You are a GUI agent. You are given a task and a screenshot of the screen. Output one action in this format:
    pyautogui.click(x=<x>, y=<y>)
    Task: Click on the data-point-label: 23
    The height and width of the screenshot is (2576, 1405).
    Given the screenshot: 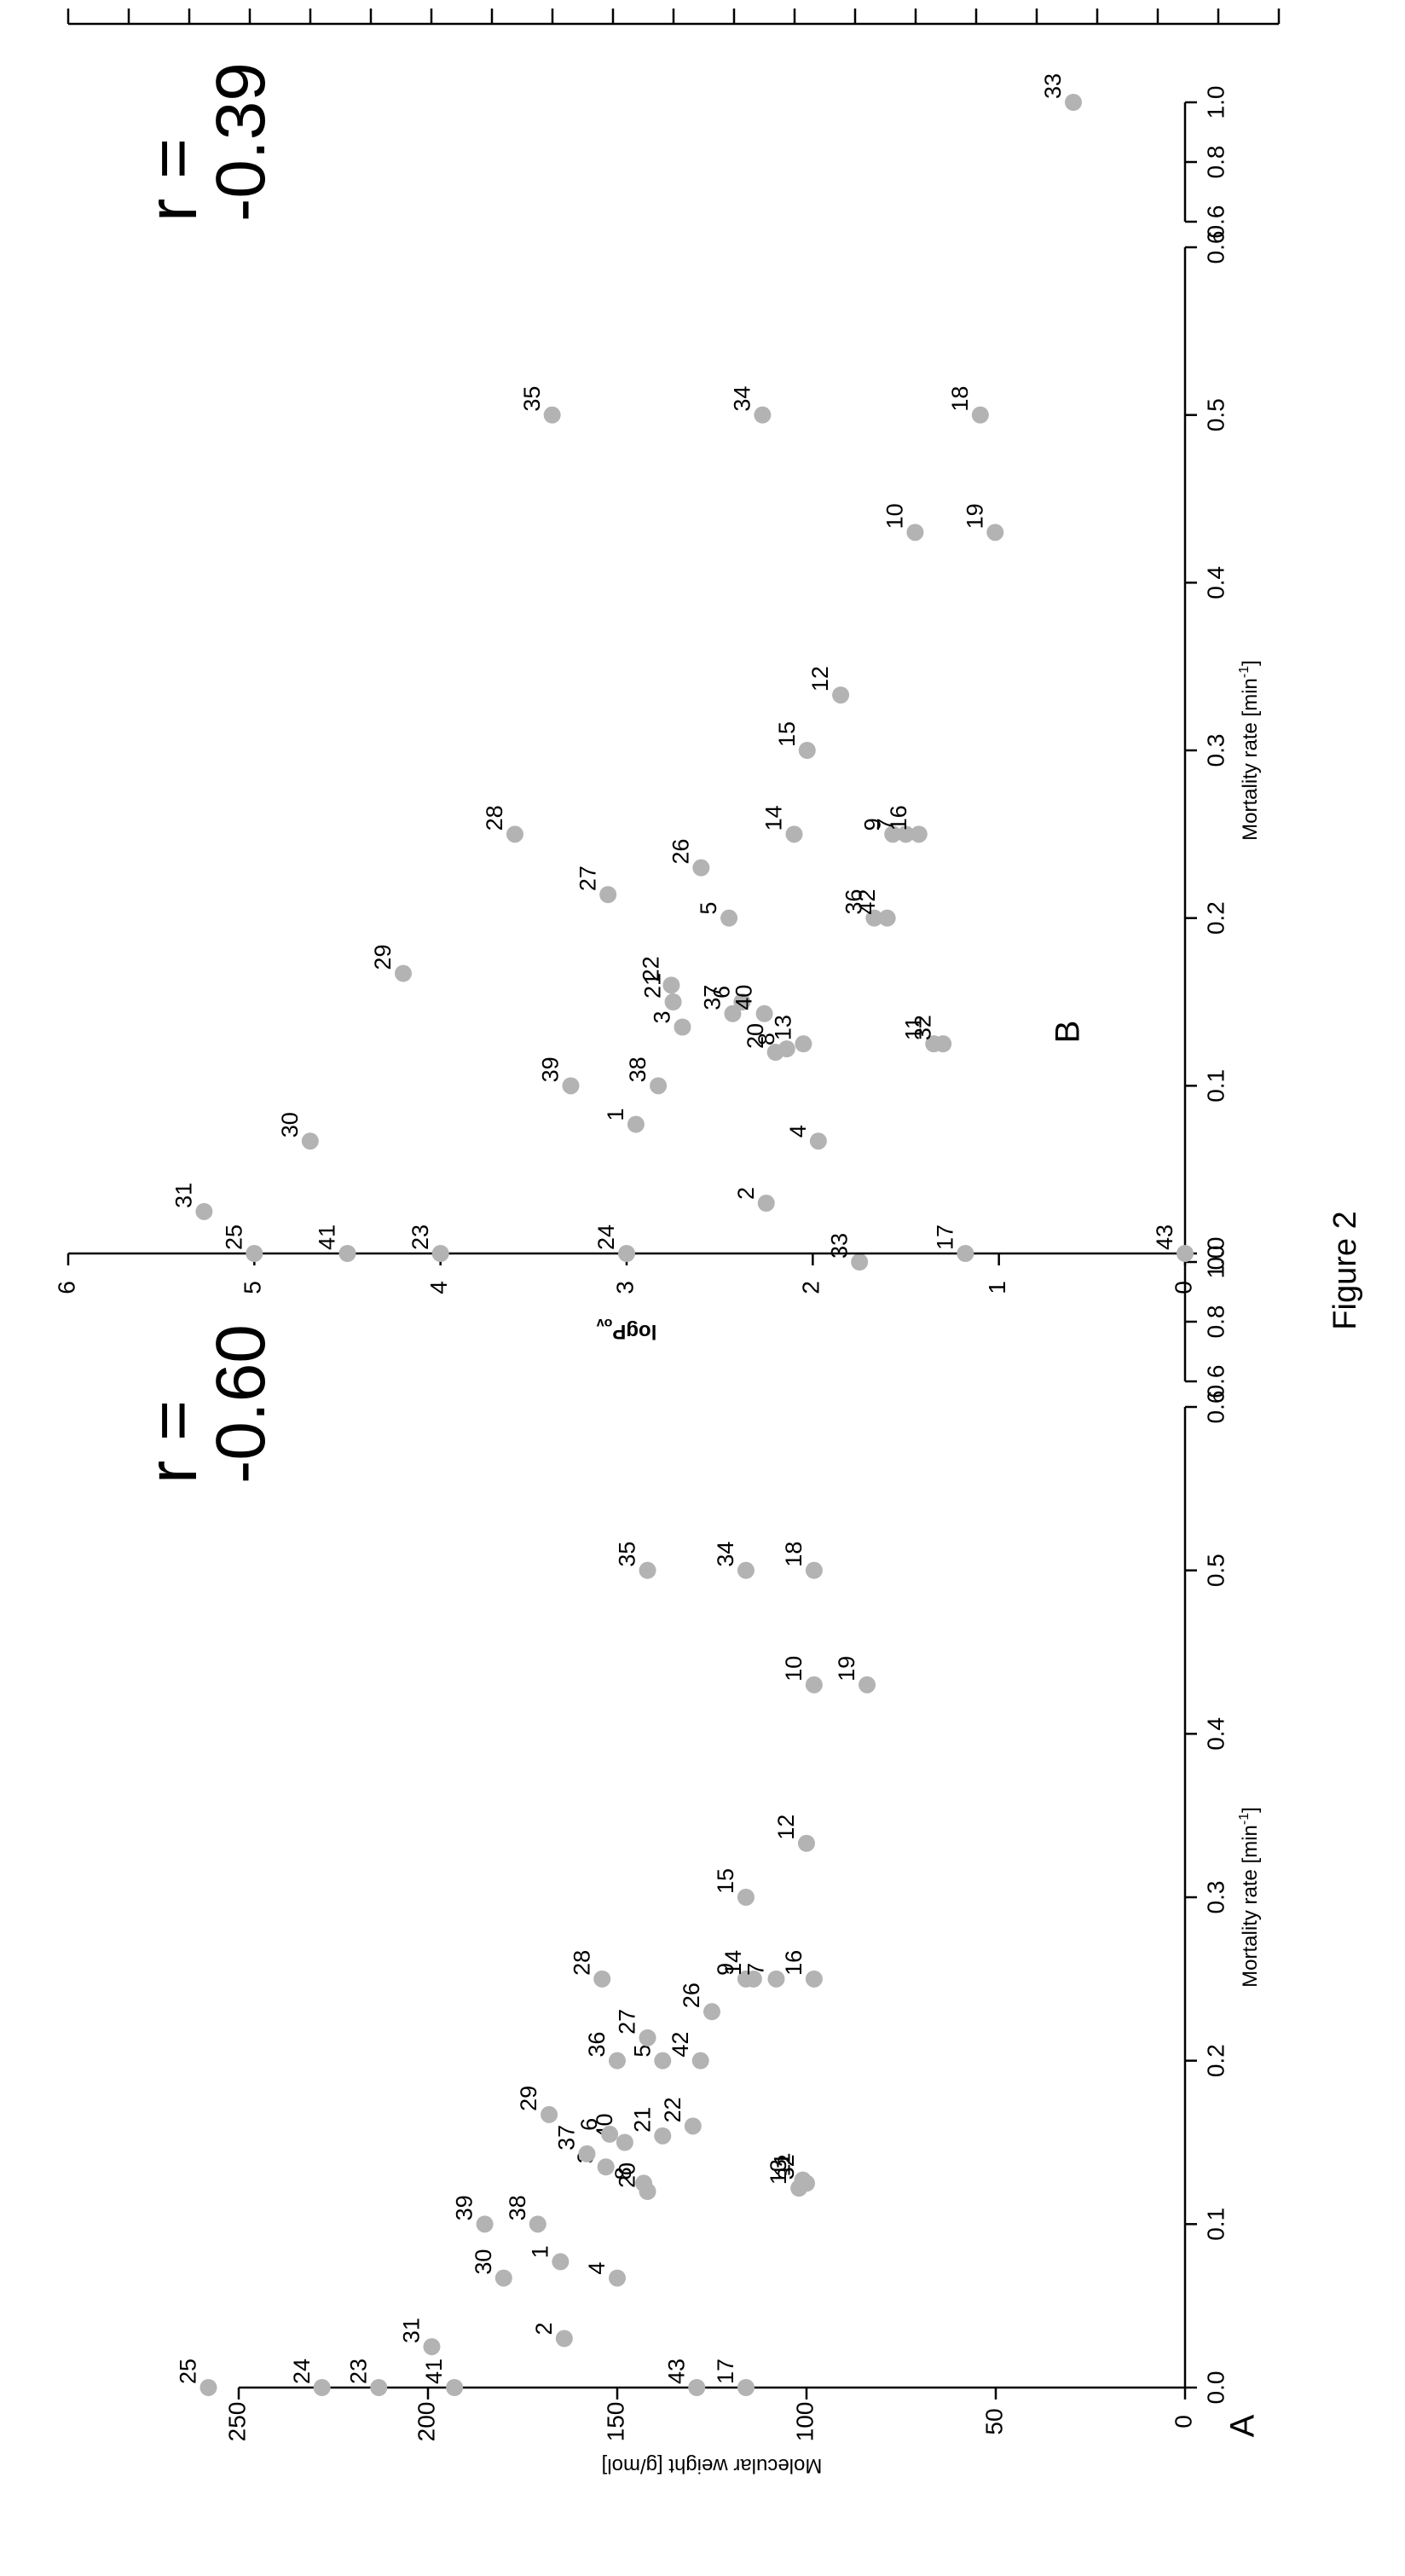 What is the action you would take?
    pyautogui.click(x=358, y=2371)
    